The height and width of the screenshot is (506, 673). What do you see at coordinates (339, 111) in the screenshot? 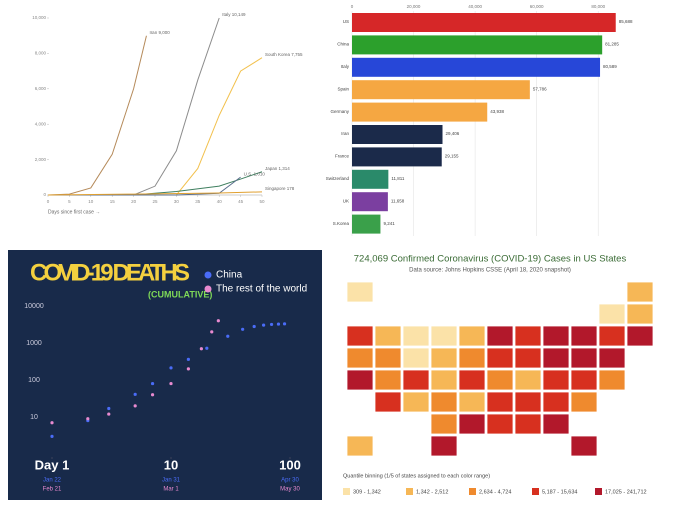
I see `category-label: Germany` at bounding box center [339, 111].